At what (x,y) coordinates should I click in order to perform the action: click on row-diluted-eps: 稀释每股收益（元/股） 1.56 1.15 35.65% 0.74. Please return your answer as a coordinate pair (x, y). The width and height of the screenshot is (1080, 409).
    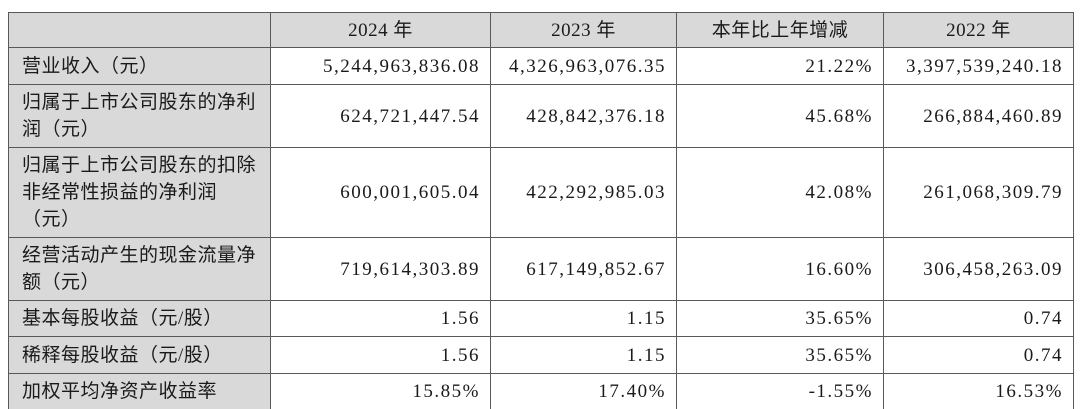
    Looking at the image, I should click on (541, 355).